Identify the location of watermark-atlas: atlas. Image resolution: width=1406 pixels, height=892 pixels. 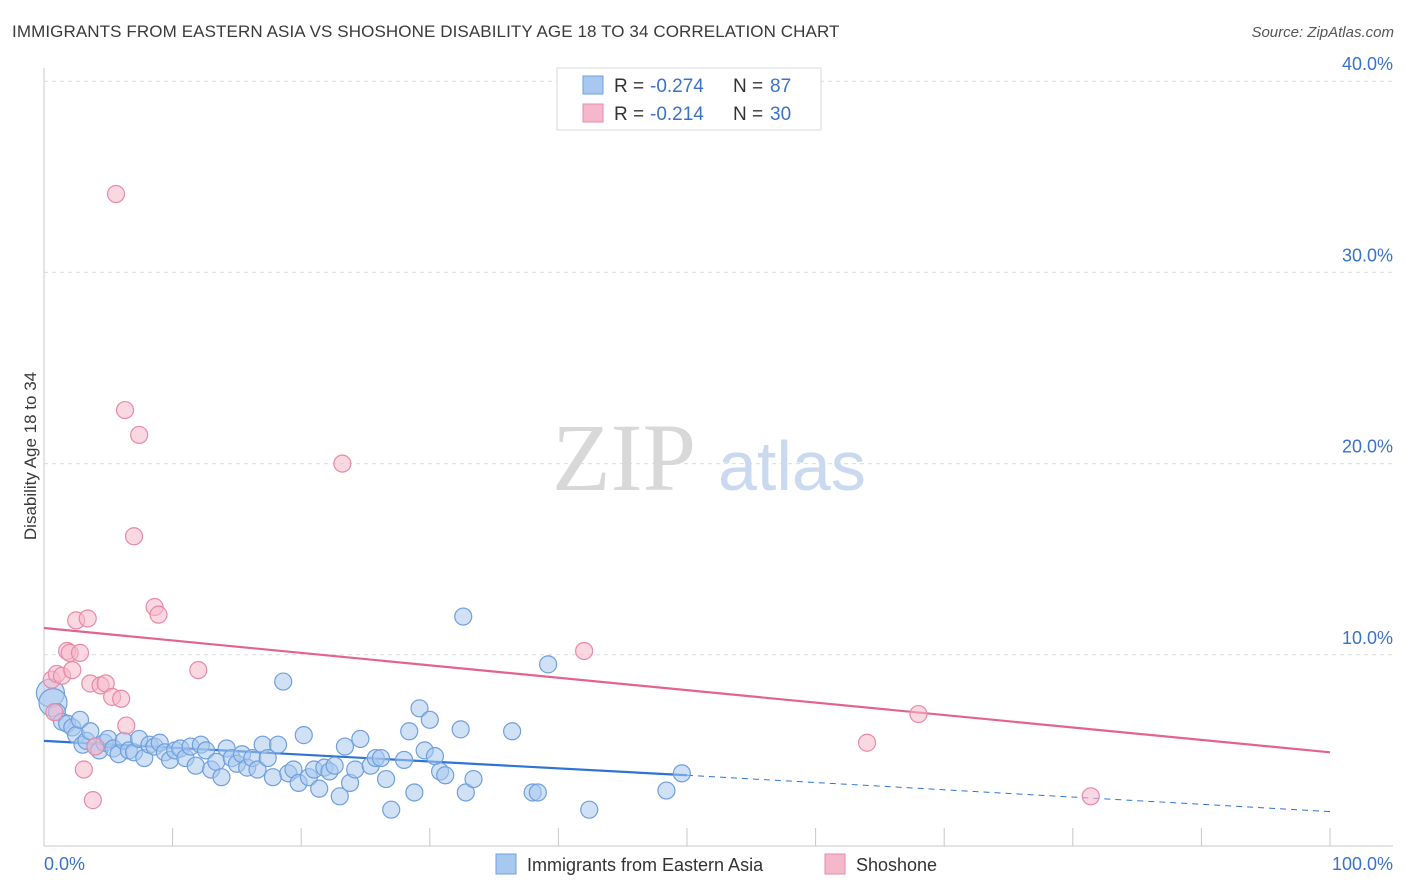
(792, 466).